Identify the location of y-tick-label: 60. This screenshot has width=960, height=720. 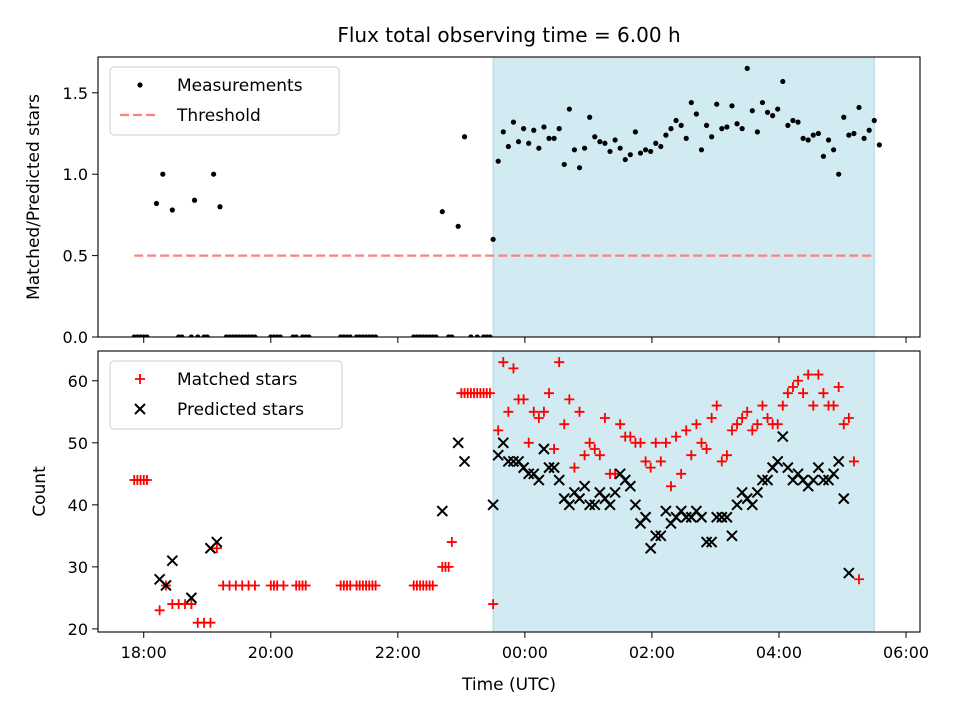
(78, 381).